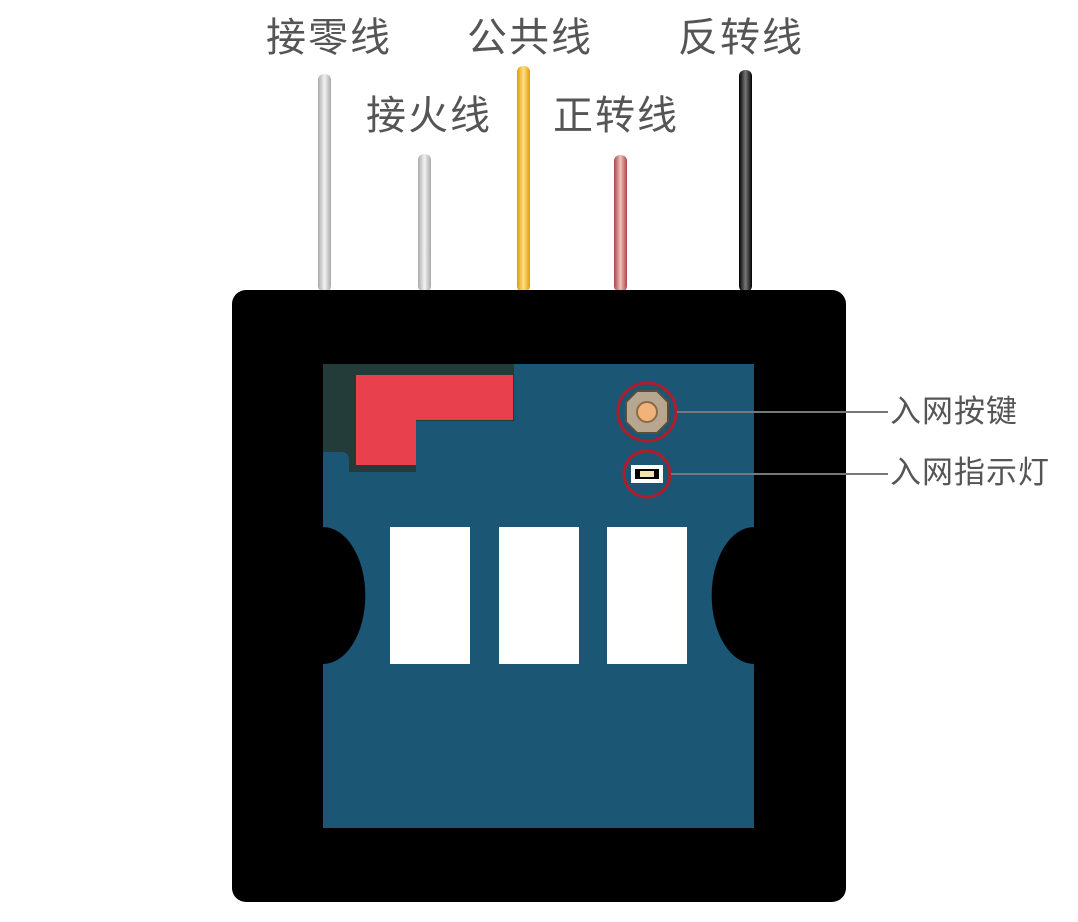 The height and width of the screenshot is (922, 1078). What do you see at coordinates (745, 595) in the screenshot?
I see `right-notch` at bounding box center [745, 595].